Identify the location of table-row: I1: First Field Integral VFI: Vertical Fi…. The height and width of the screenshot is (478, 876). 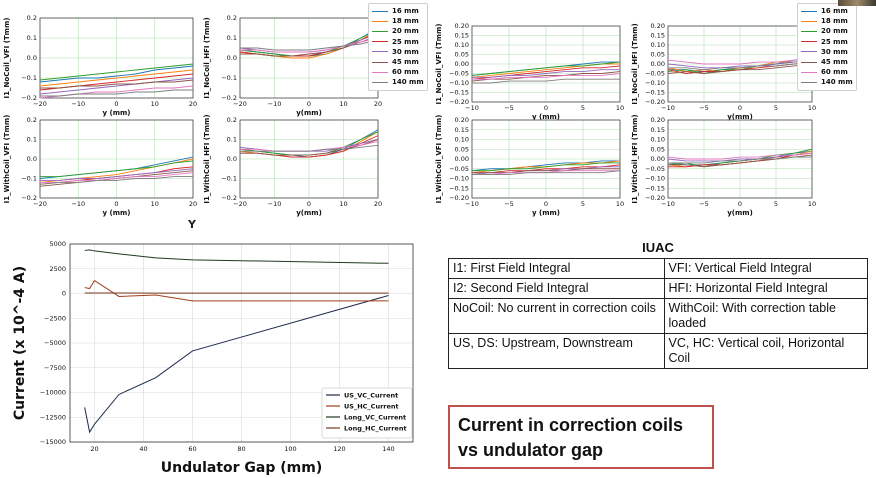
(658, 268).